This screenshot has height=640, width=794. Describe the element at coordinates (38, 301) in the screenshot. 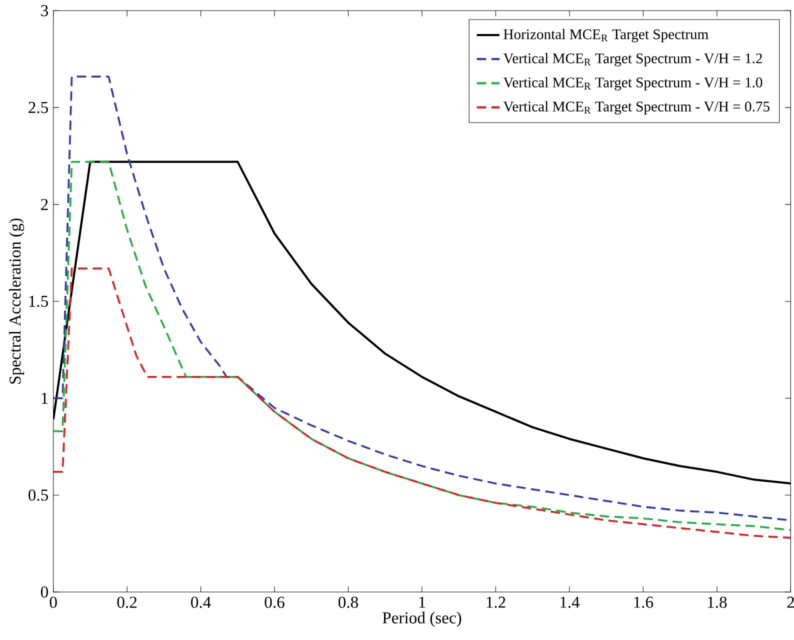

I see `y-tick-label: 1.5` at that location.